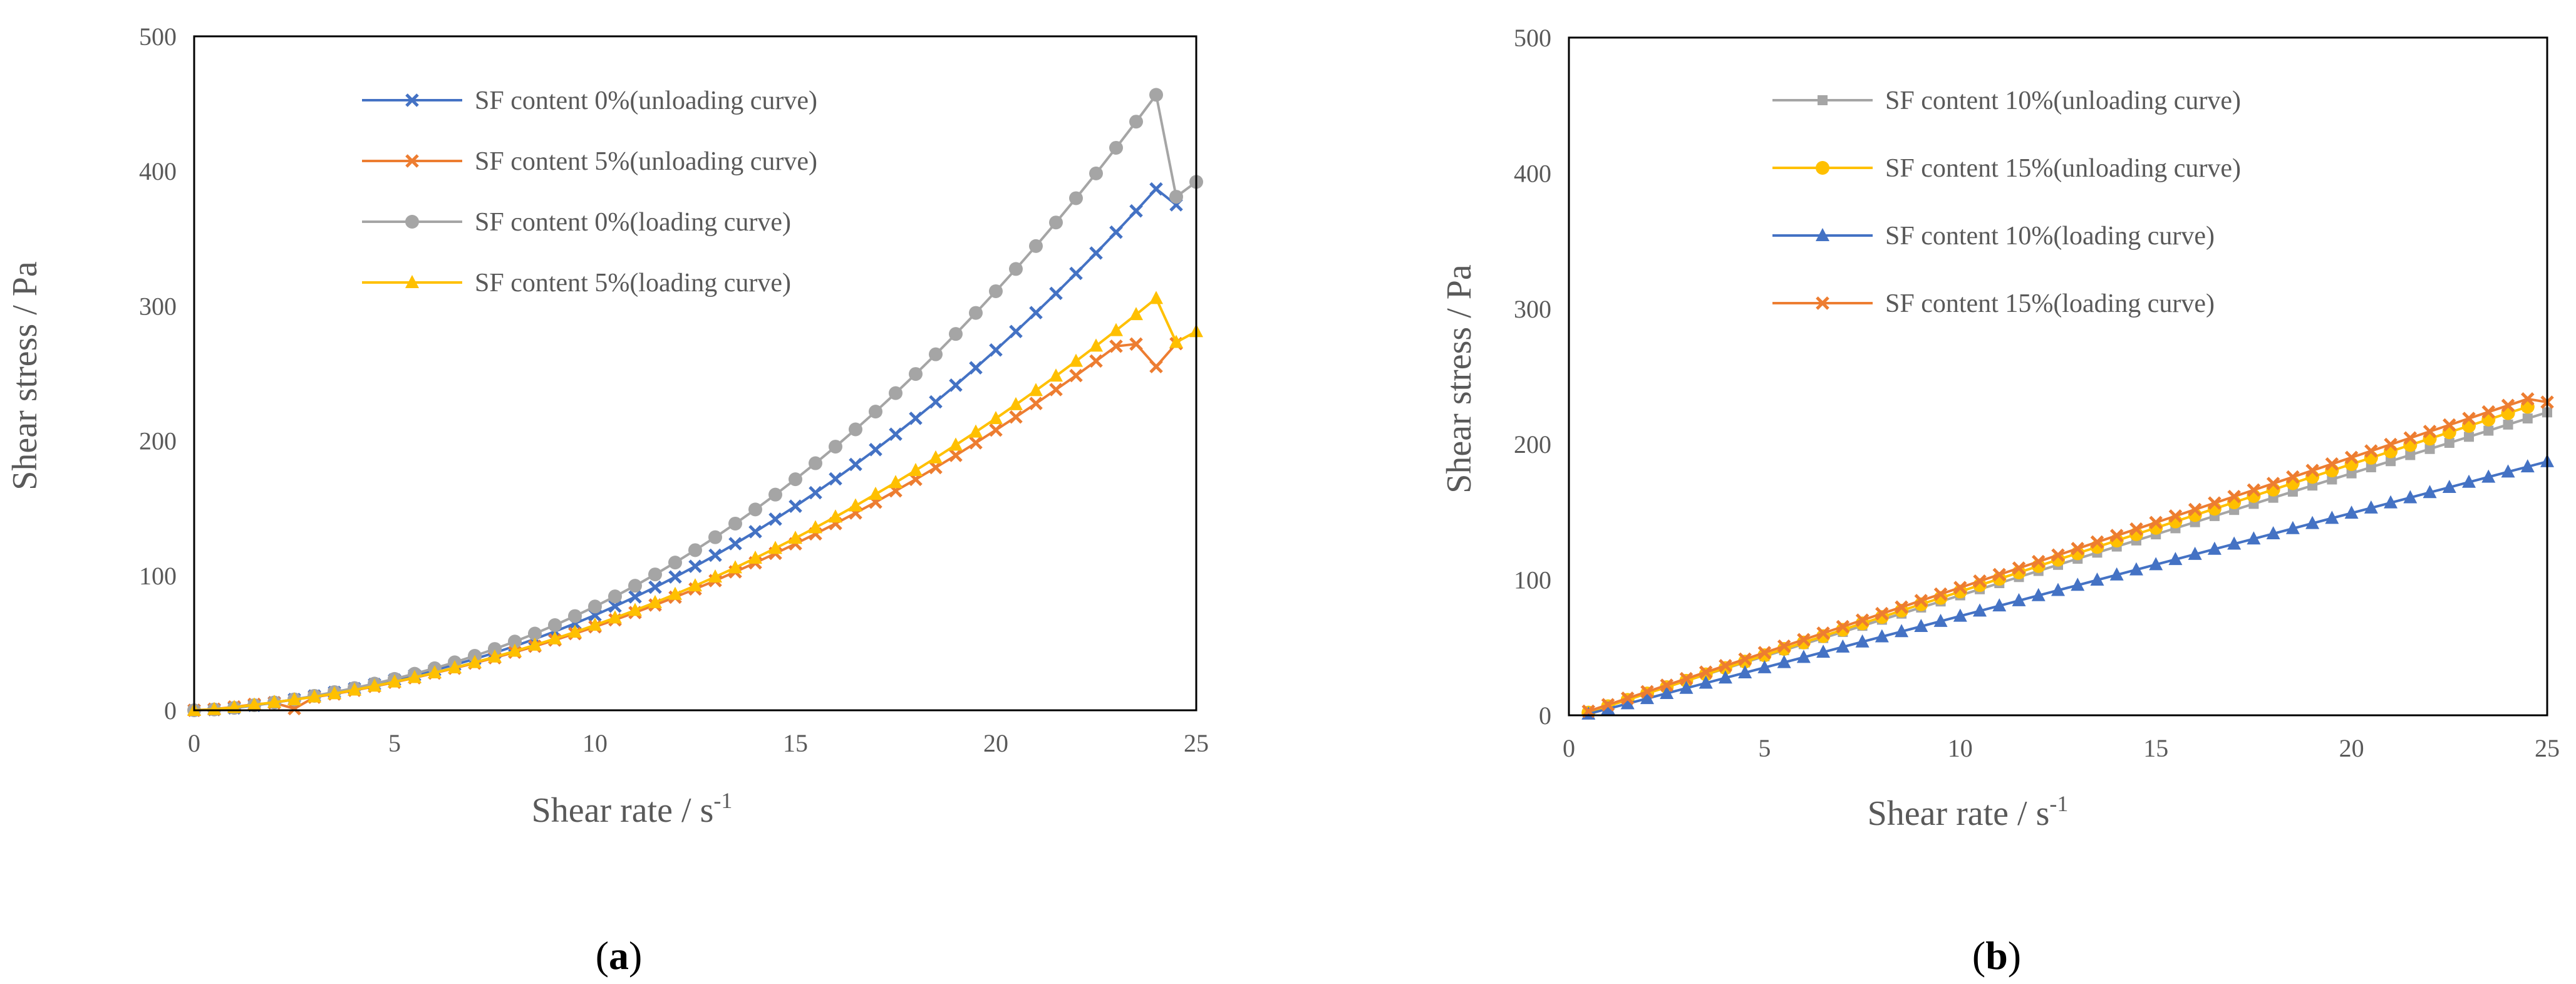 Image resolution: width=2576 pixels, height=984 pixels. What do you see at coordinates (1532, 38) in the screenshot?
I see `y-tick-label-b-5: 500` at bounding box center [1532, 38].